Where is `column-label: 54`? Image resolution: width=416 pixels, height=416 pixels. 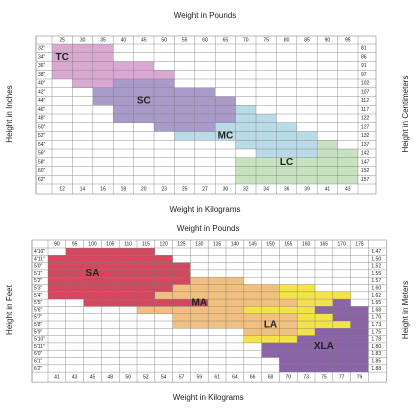 column-label: 54 is located at coordinates (164, 377).